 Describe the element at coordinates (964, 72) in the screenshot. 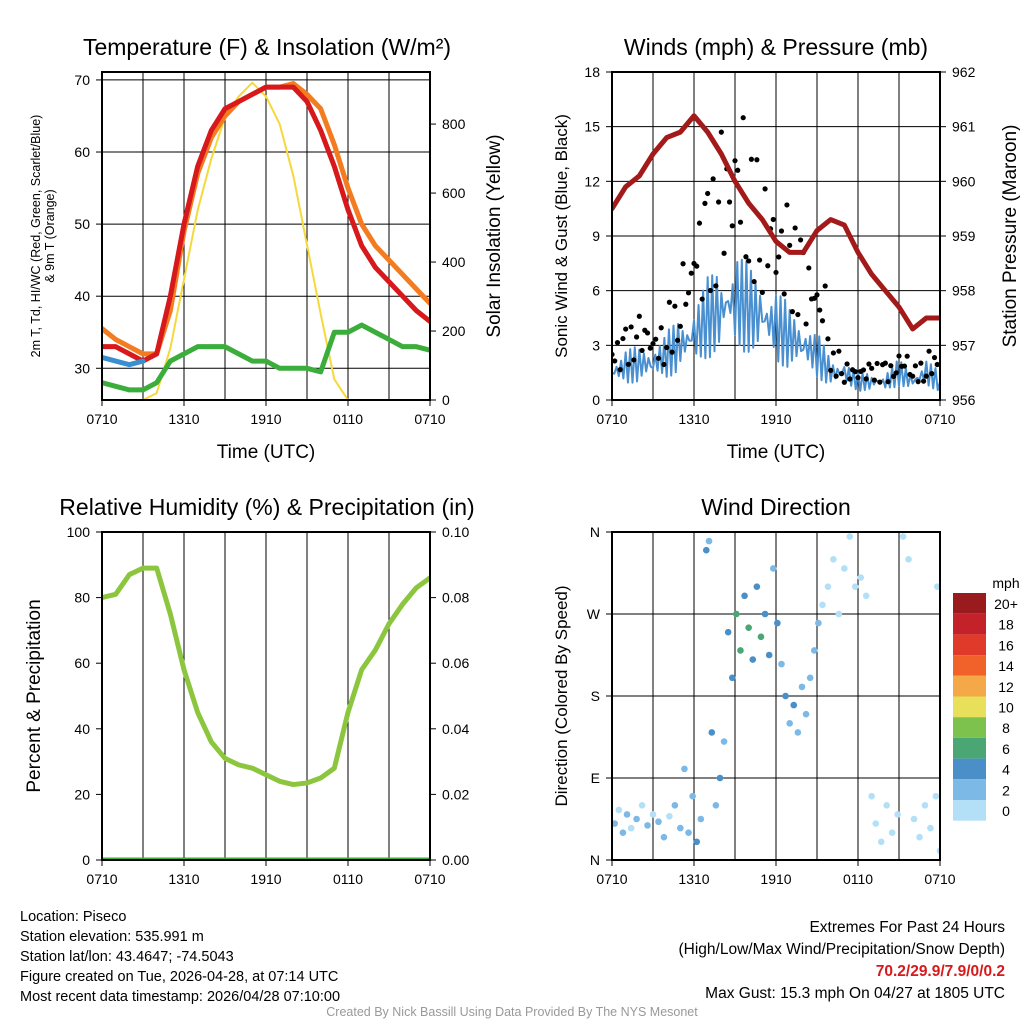

I see `y2-tick-label: 962` at that location.